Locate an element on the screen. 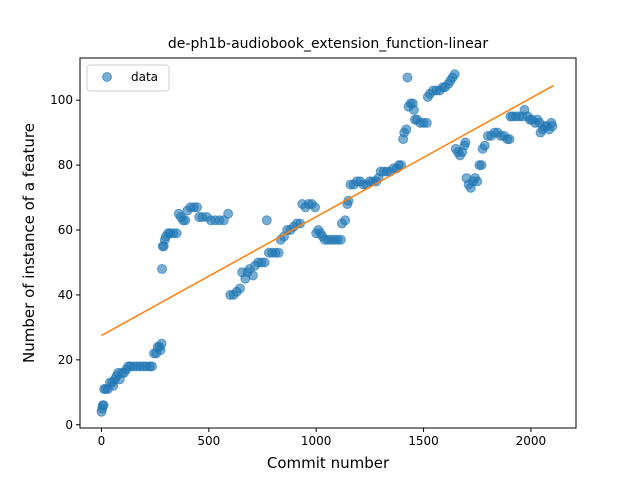  x-tick-label-2000: 2000 is located at coordinates (531, 441).